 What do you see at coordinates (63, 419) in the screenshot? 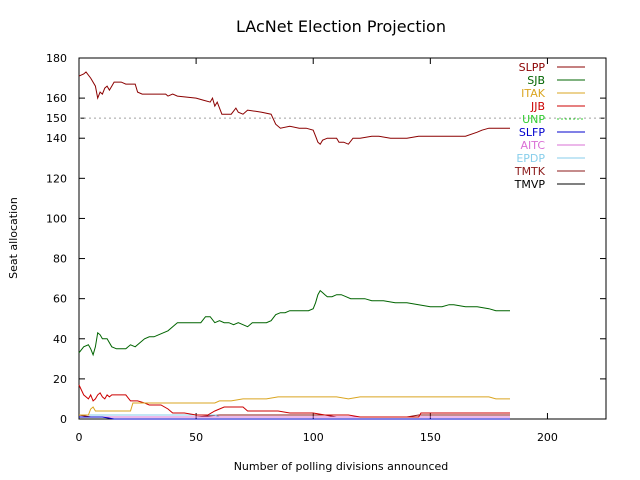
I see `y-tick-label: 0` at bounding box center [63, 419].